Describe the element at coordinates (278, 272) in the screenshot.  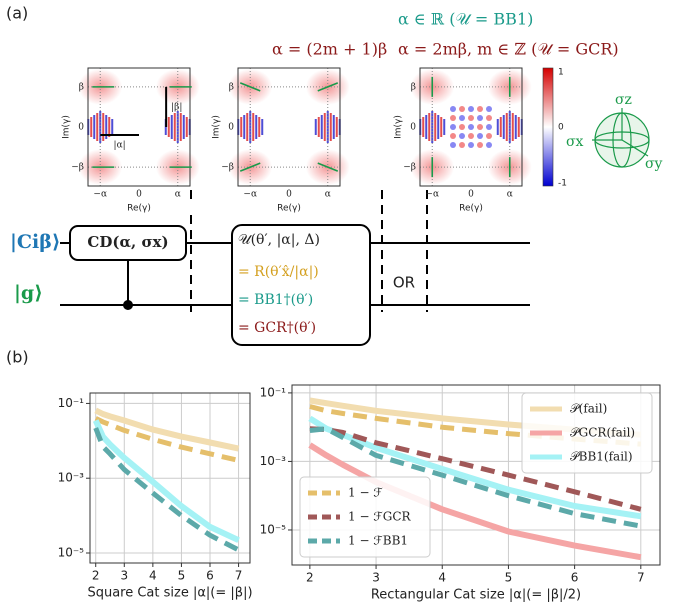
I see `gate-label: = R(θ′x̂/|α|)` at that location.